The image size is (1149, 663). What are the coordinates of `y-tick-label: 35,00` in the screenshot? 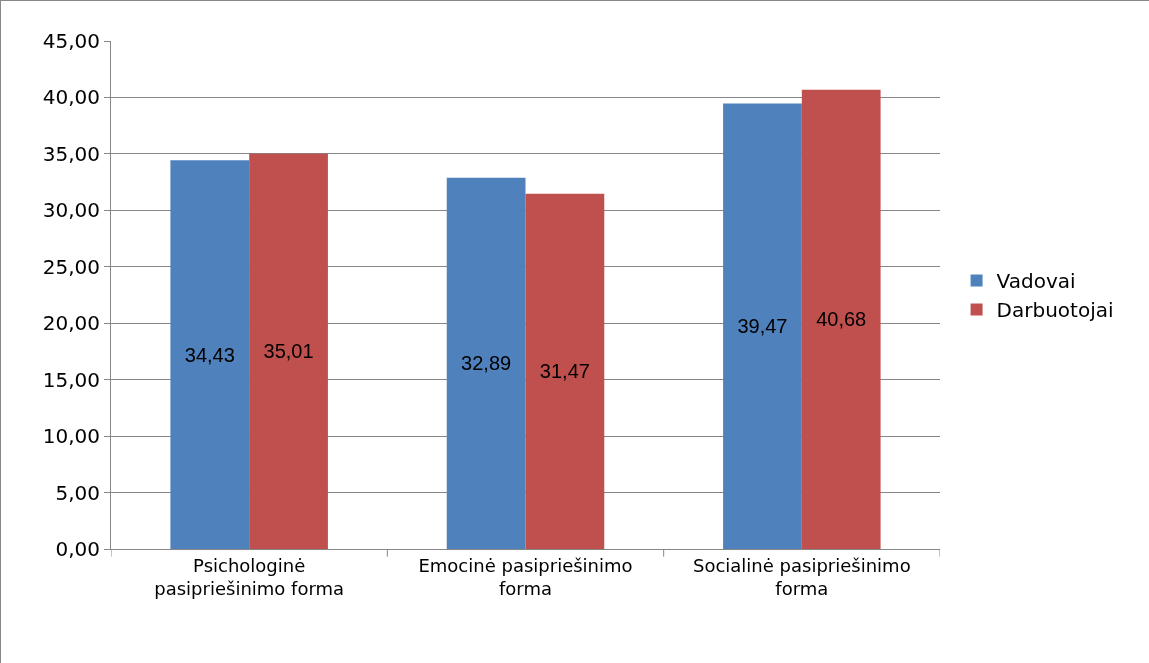 It's located at (71, 153).